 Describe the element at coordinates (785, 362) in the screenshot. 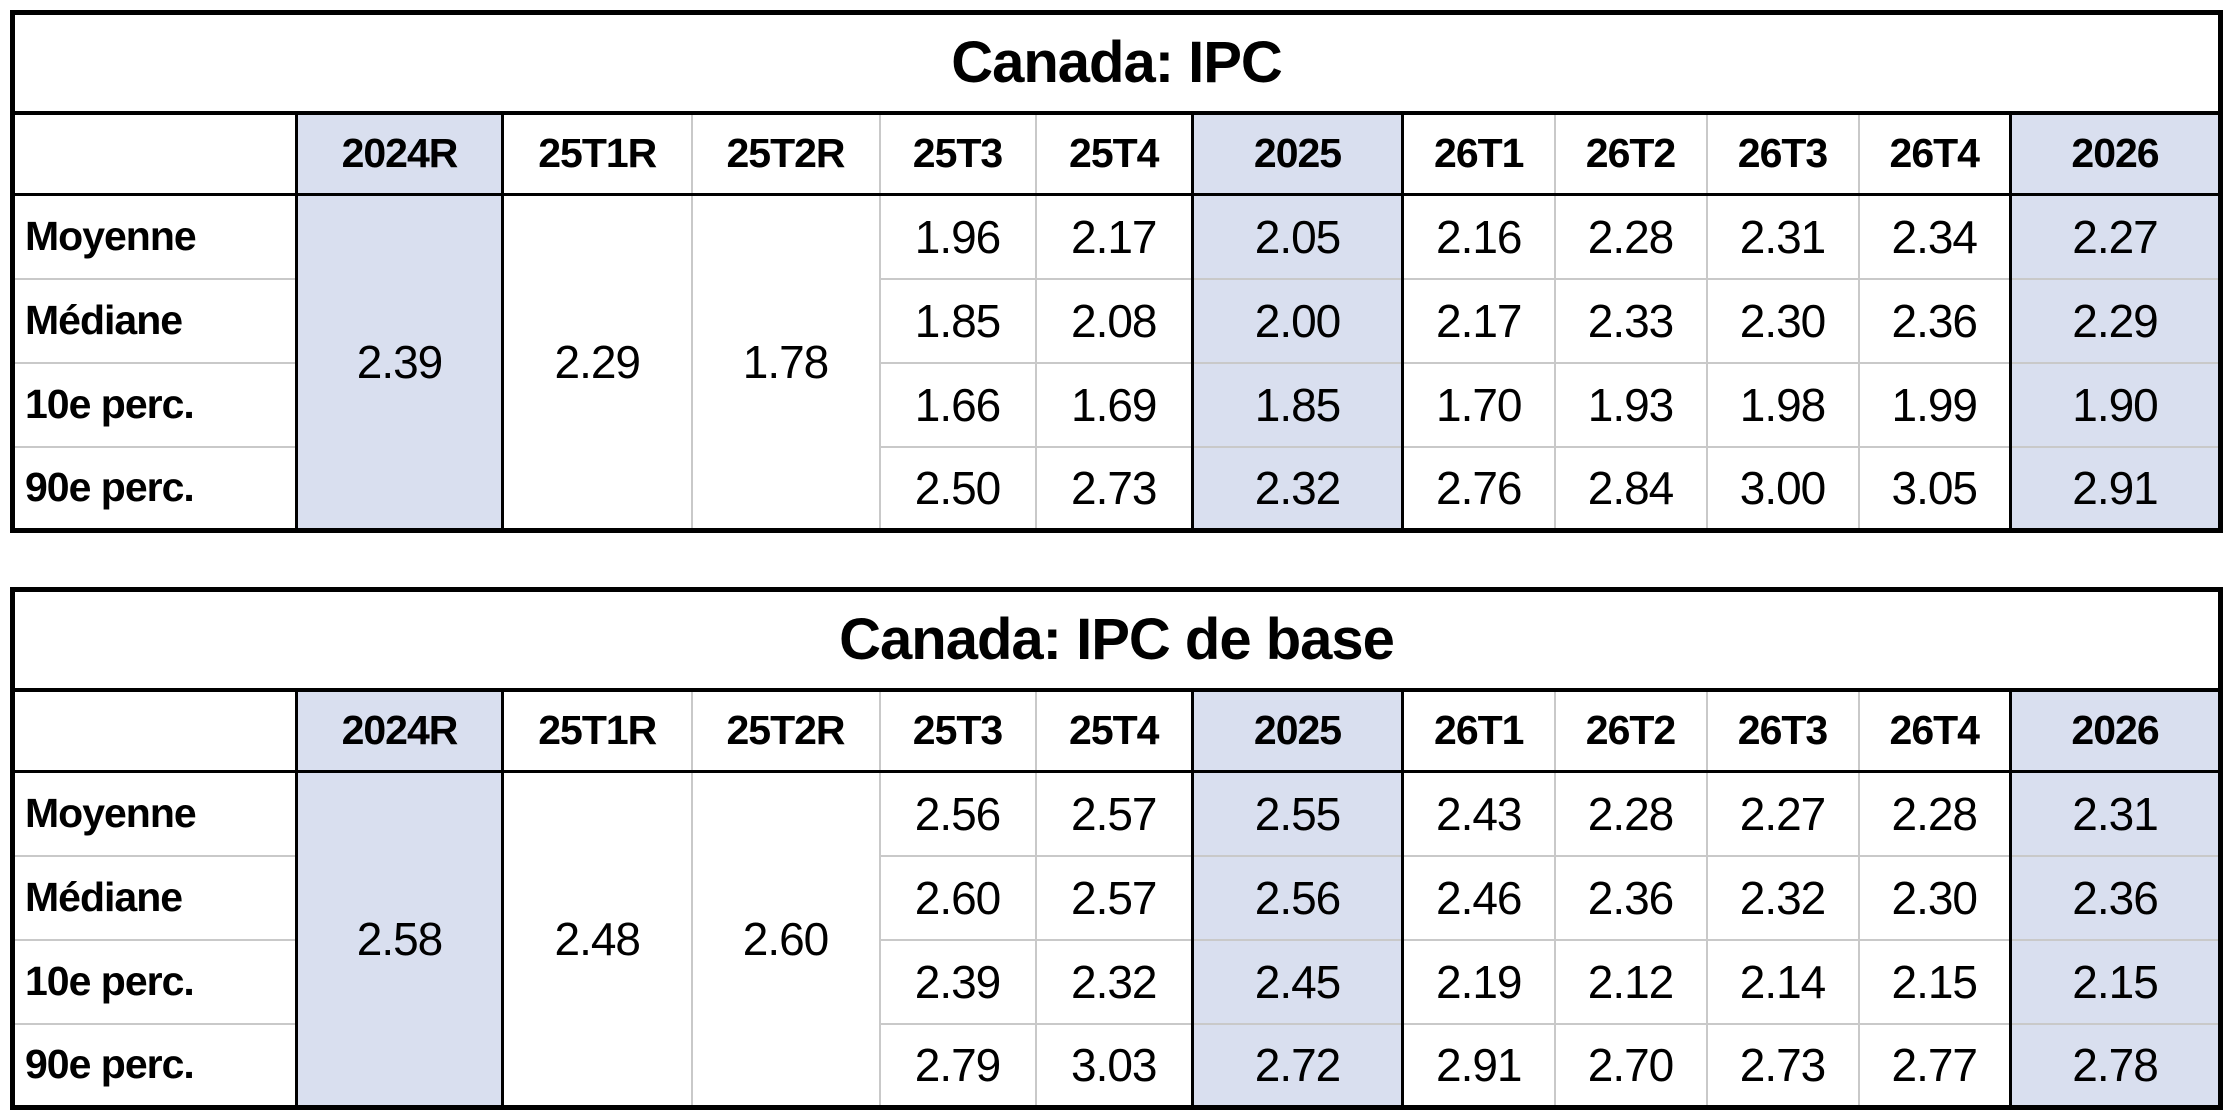

I see `merged-history-cell: 1.78` at that location.